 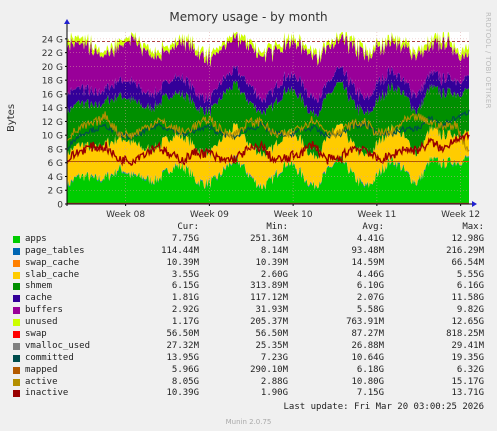 I want to click on legend-series-name: swap_cache, so click(x=52, y=262).